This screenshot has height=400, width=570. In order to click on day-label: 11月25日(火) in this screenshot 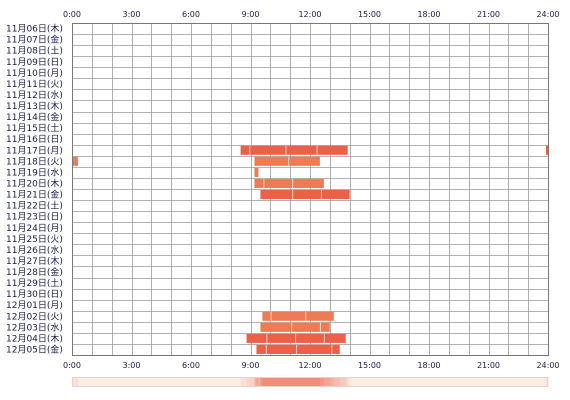, I will do `click(34, 239)`.